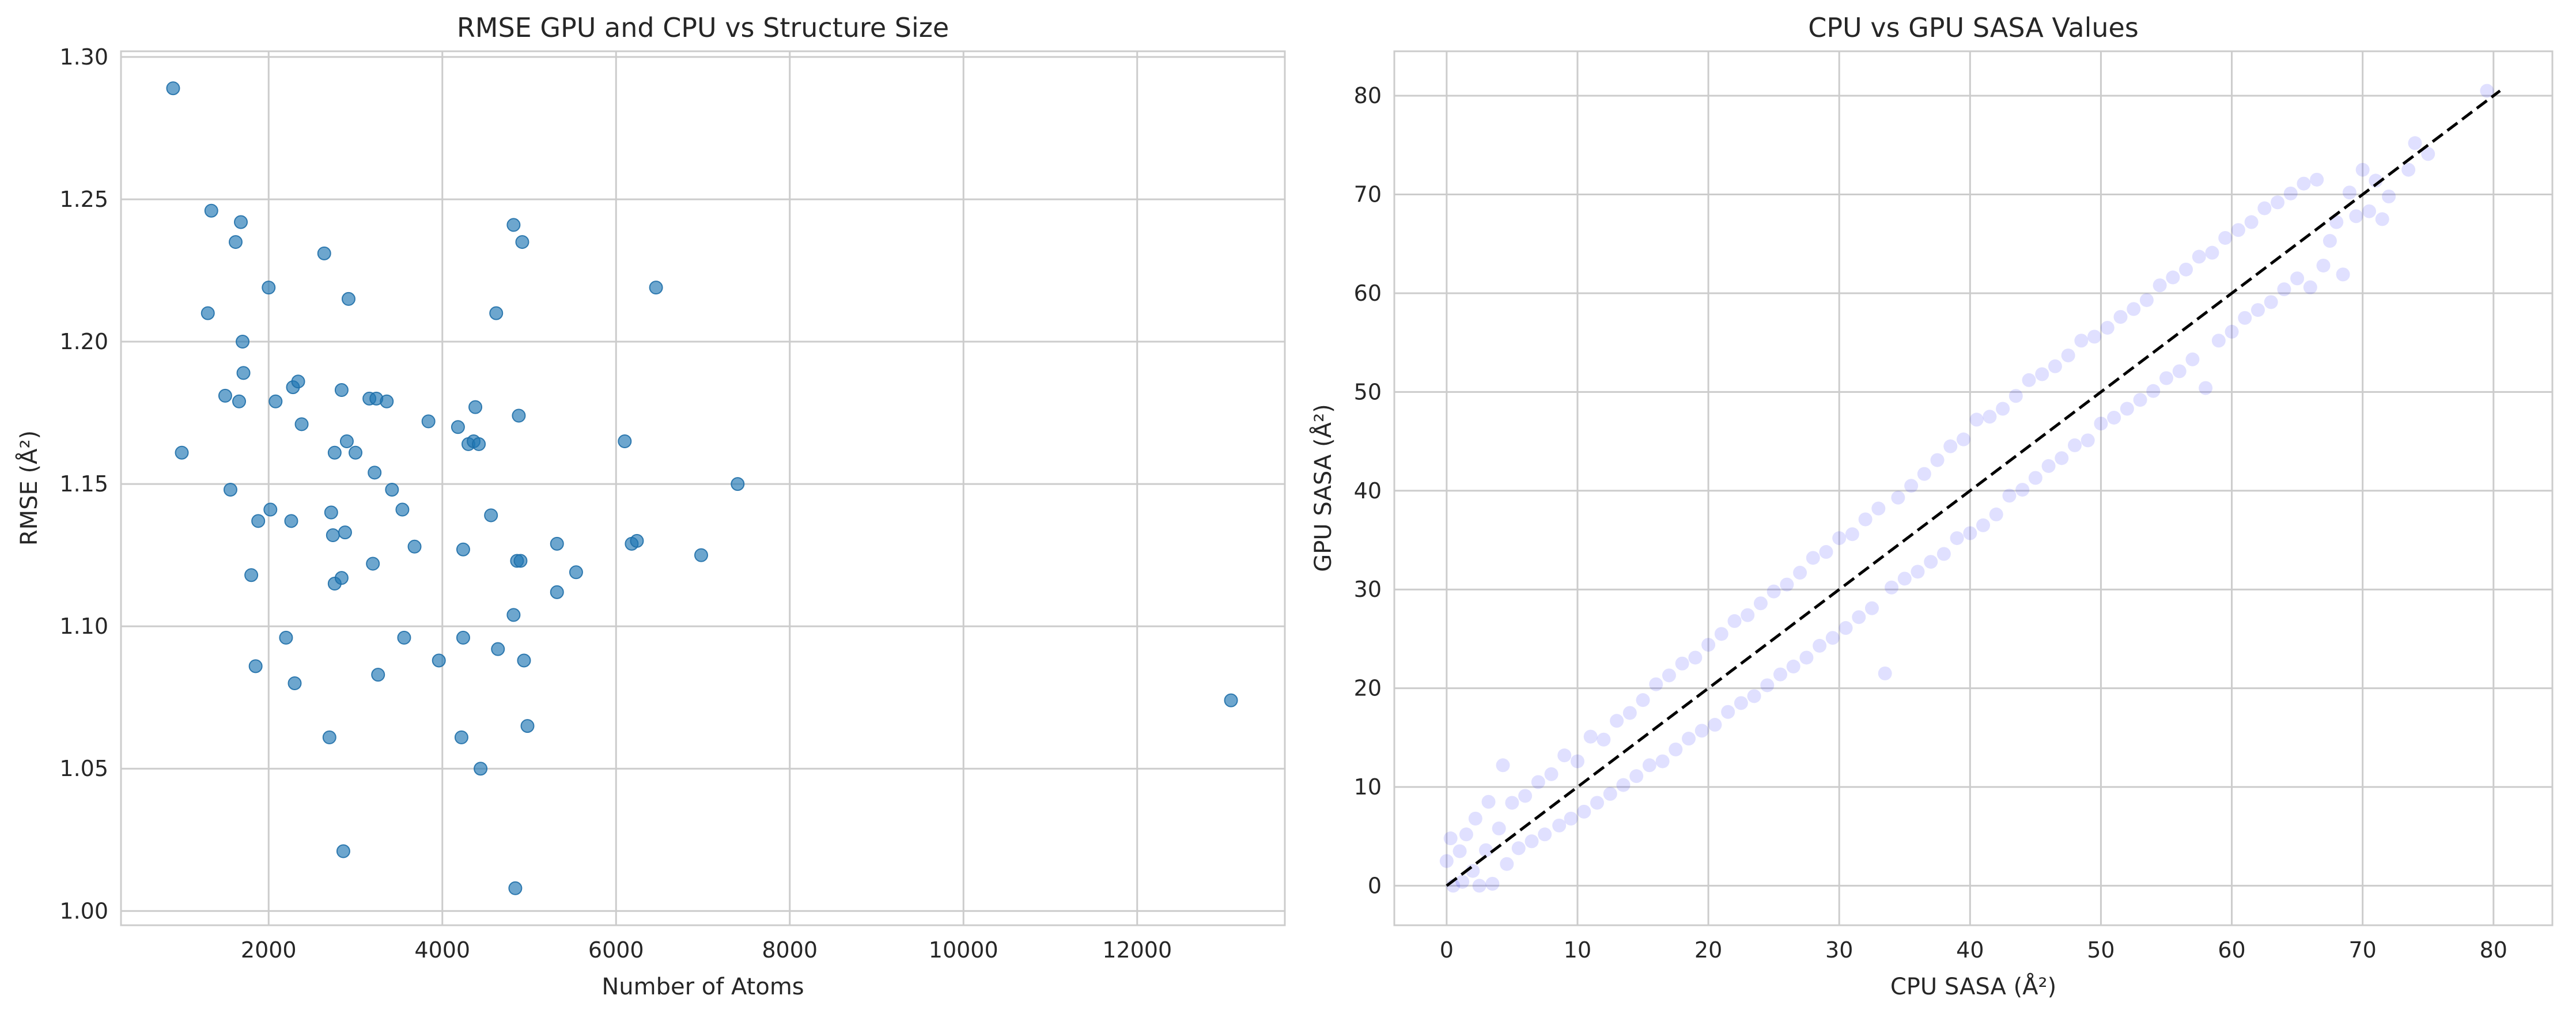 This screenshot has width=2576, height=1018. What do you see at coordinates (703, 27) in the screenshot?
I see `left-chart-title: RMSE GPU and CPU vs Structure Size` at bounding box center [703, 27].